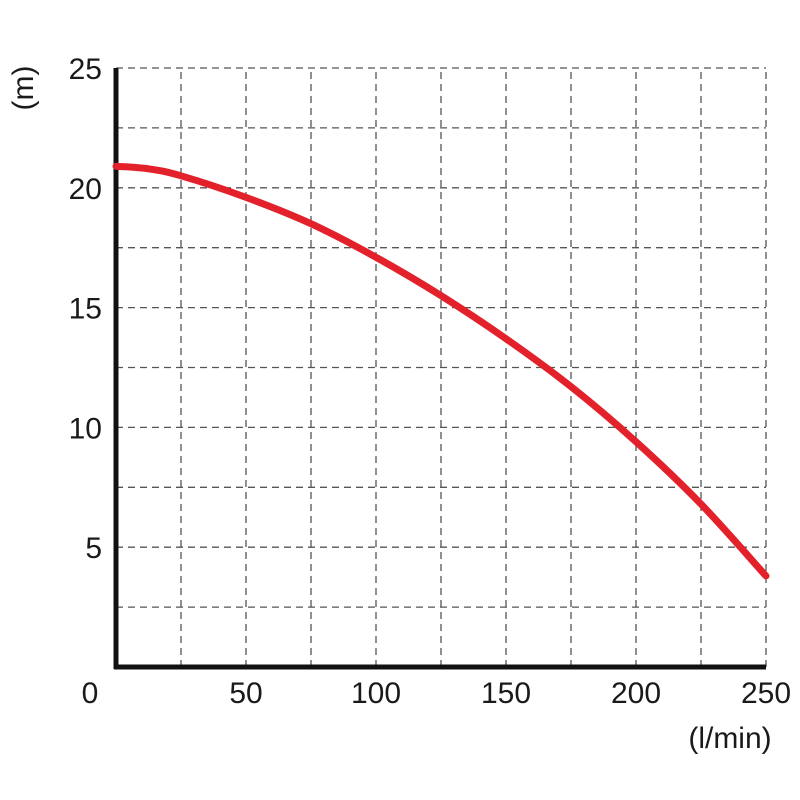 The image size is (800, 800). What do you see at coordinates (90, 693) in the screenshot?
I see `x-tick-label-0: 0` at bounding box center [90, 693].